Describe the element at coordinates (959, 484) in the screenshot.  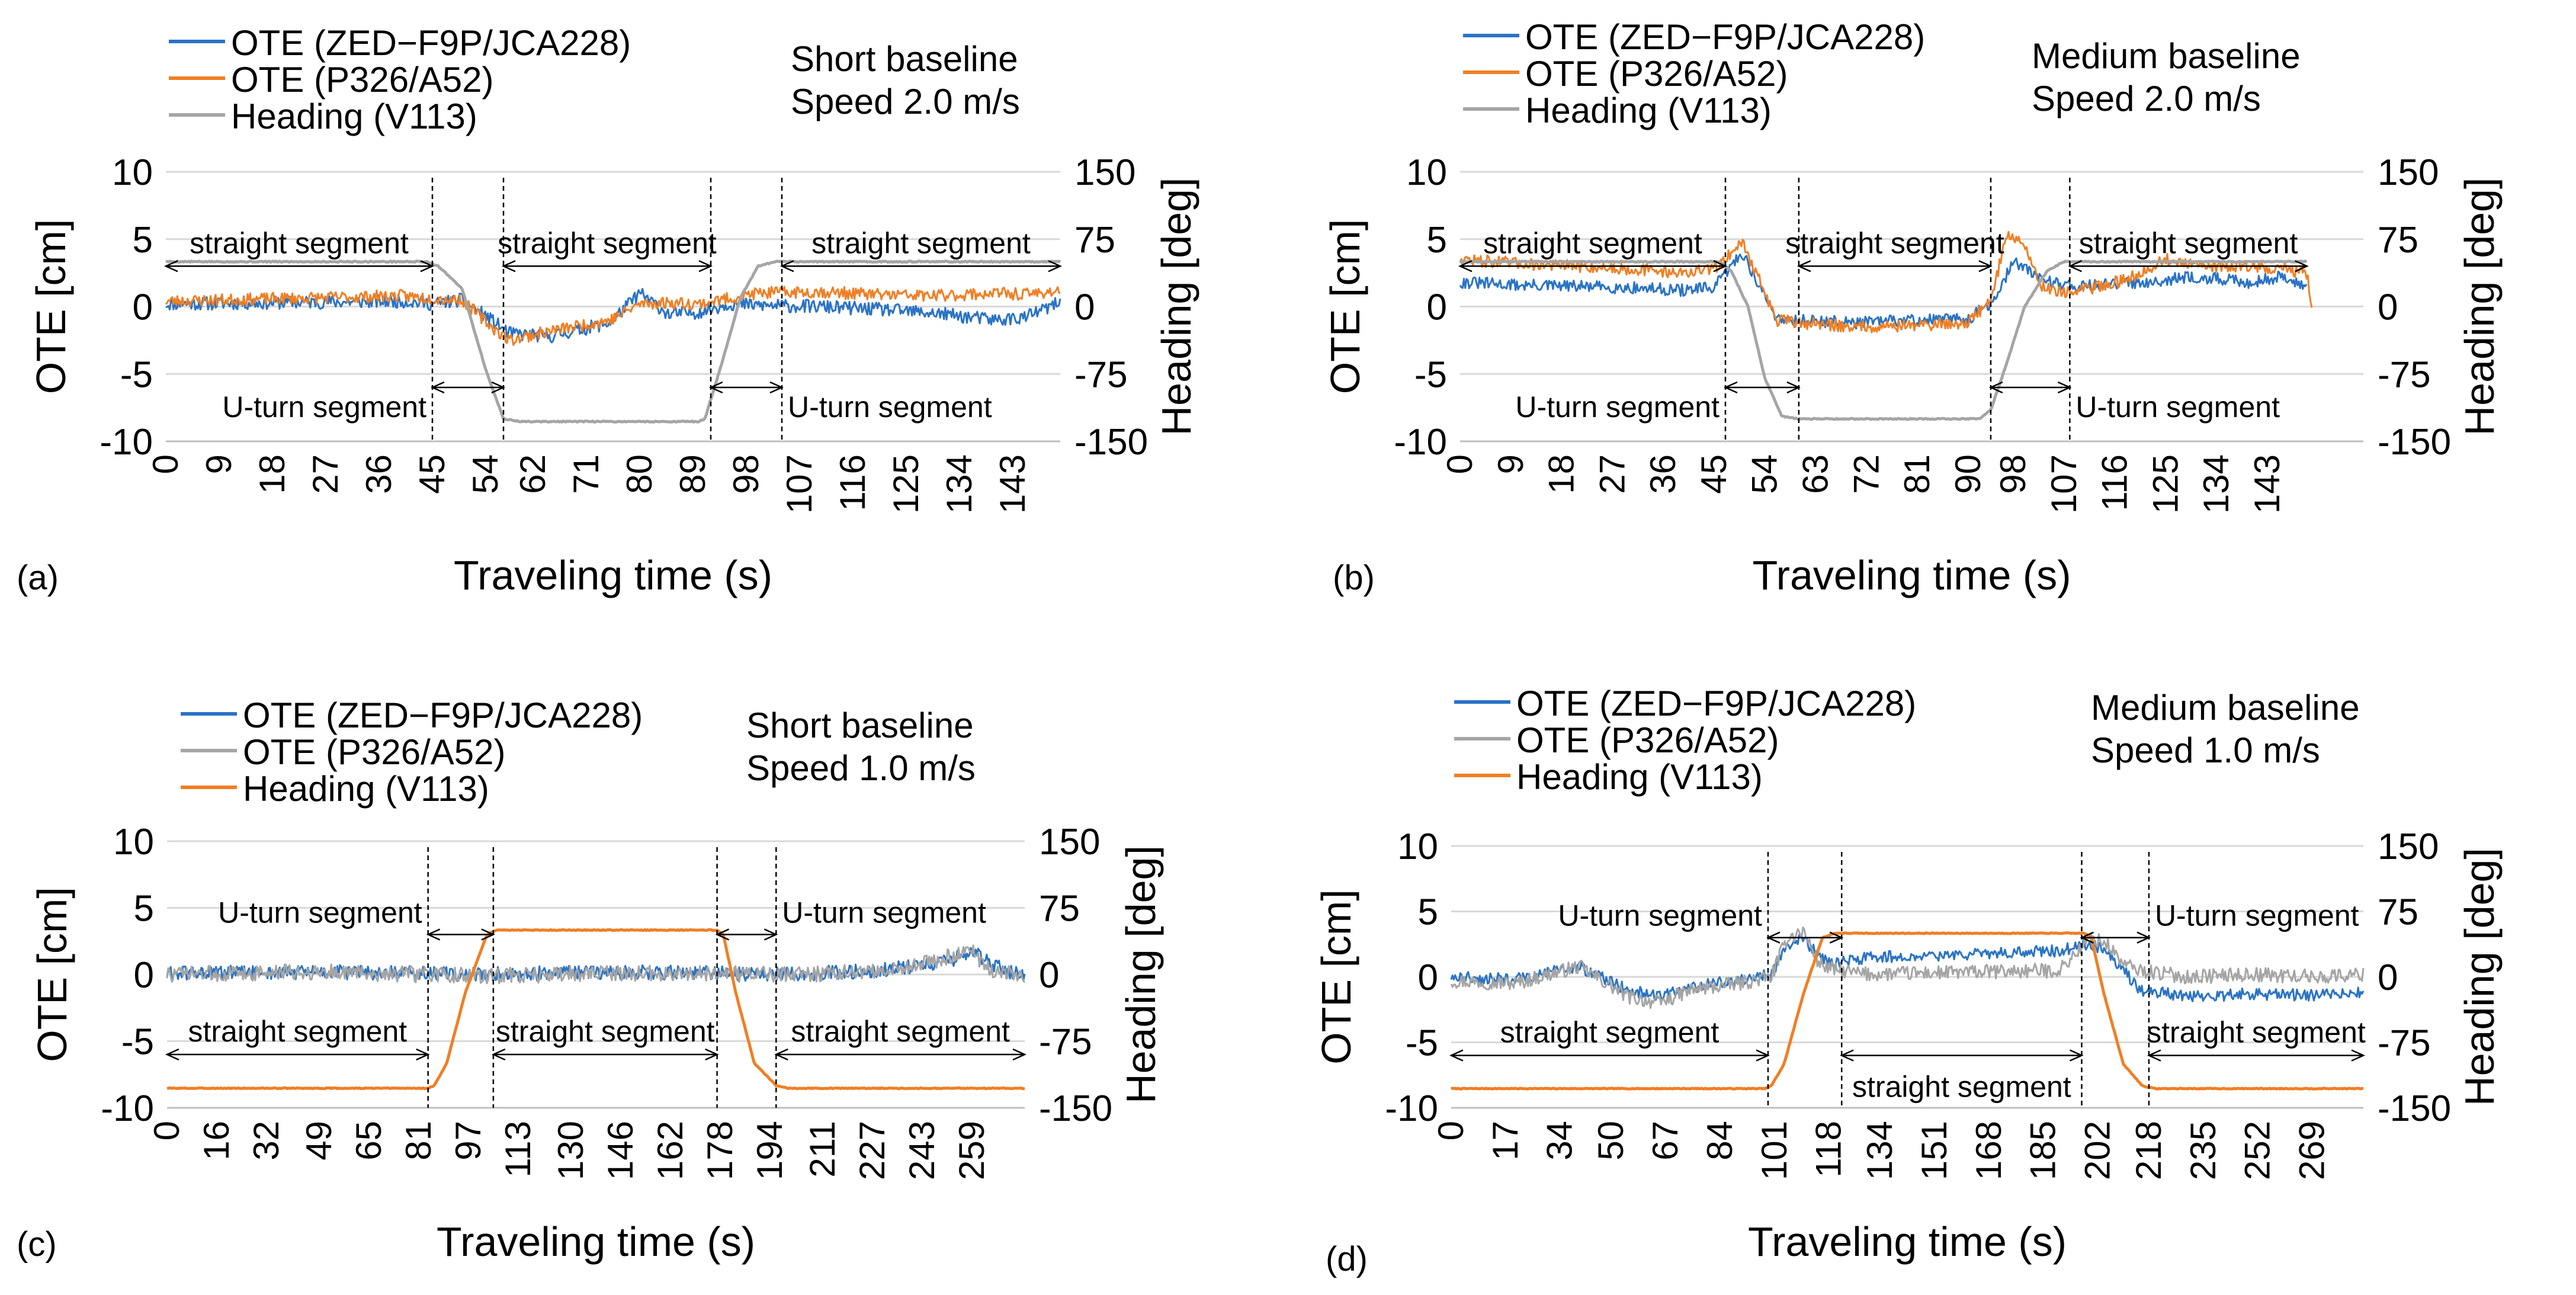
I see `x-tick-label: 134` at that location.